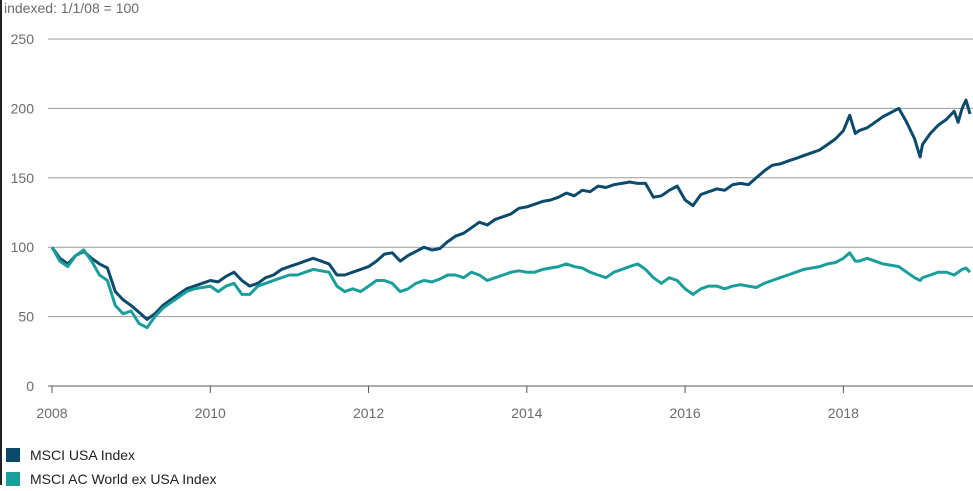 This screenshot has width=973, height=491. I want to click on legend-item-usa: MSCI USA Index, so click(111, 455).